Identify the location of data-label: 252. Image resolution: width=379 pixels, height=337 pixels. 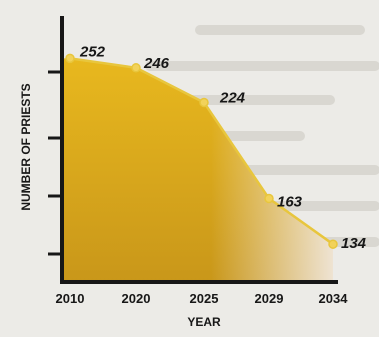
(92, 51).